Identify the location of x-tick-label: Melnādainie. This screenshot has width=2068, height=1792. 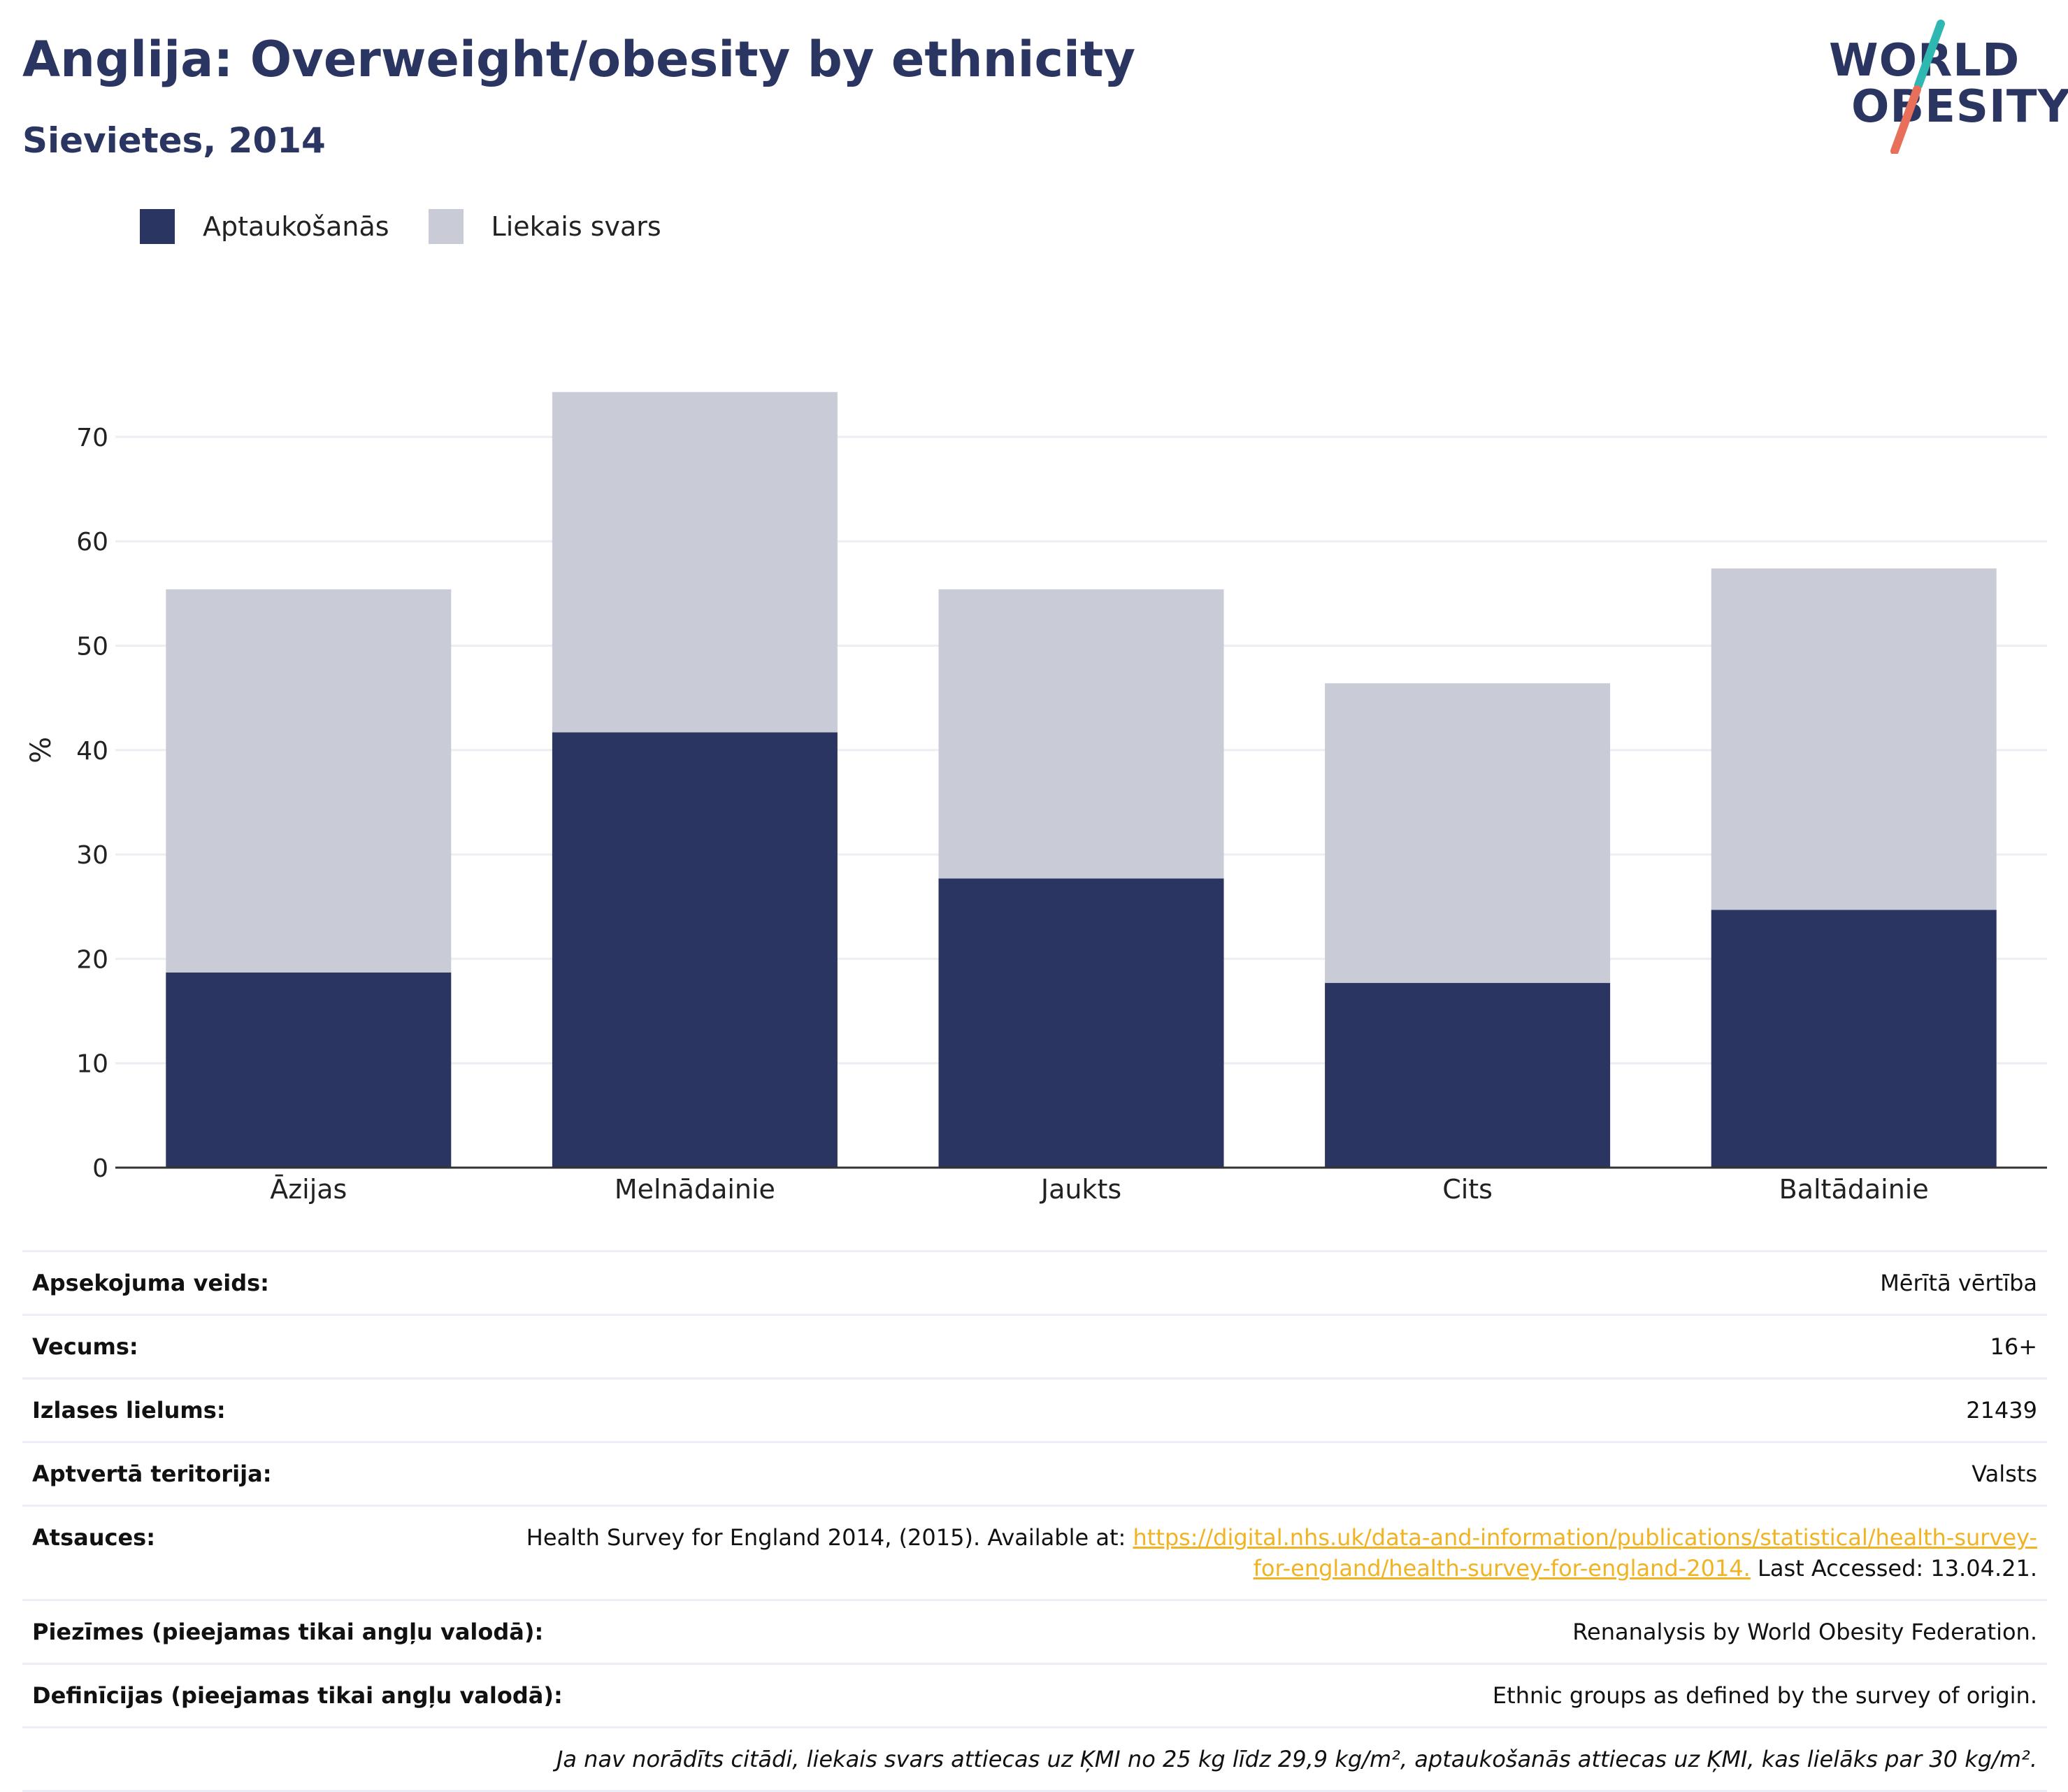
(695, 1189).